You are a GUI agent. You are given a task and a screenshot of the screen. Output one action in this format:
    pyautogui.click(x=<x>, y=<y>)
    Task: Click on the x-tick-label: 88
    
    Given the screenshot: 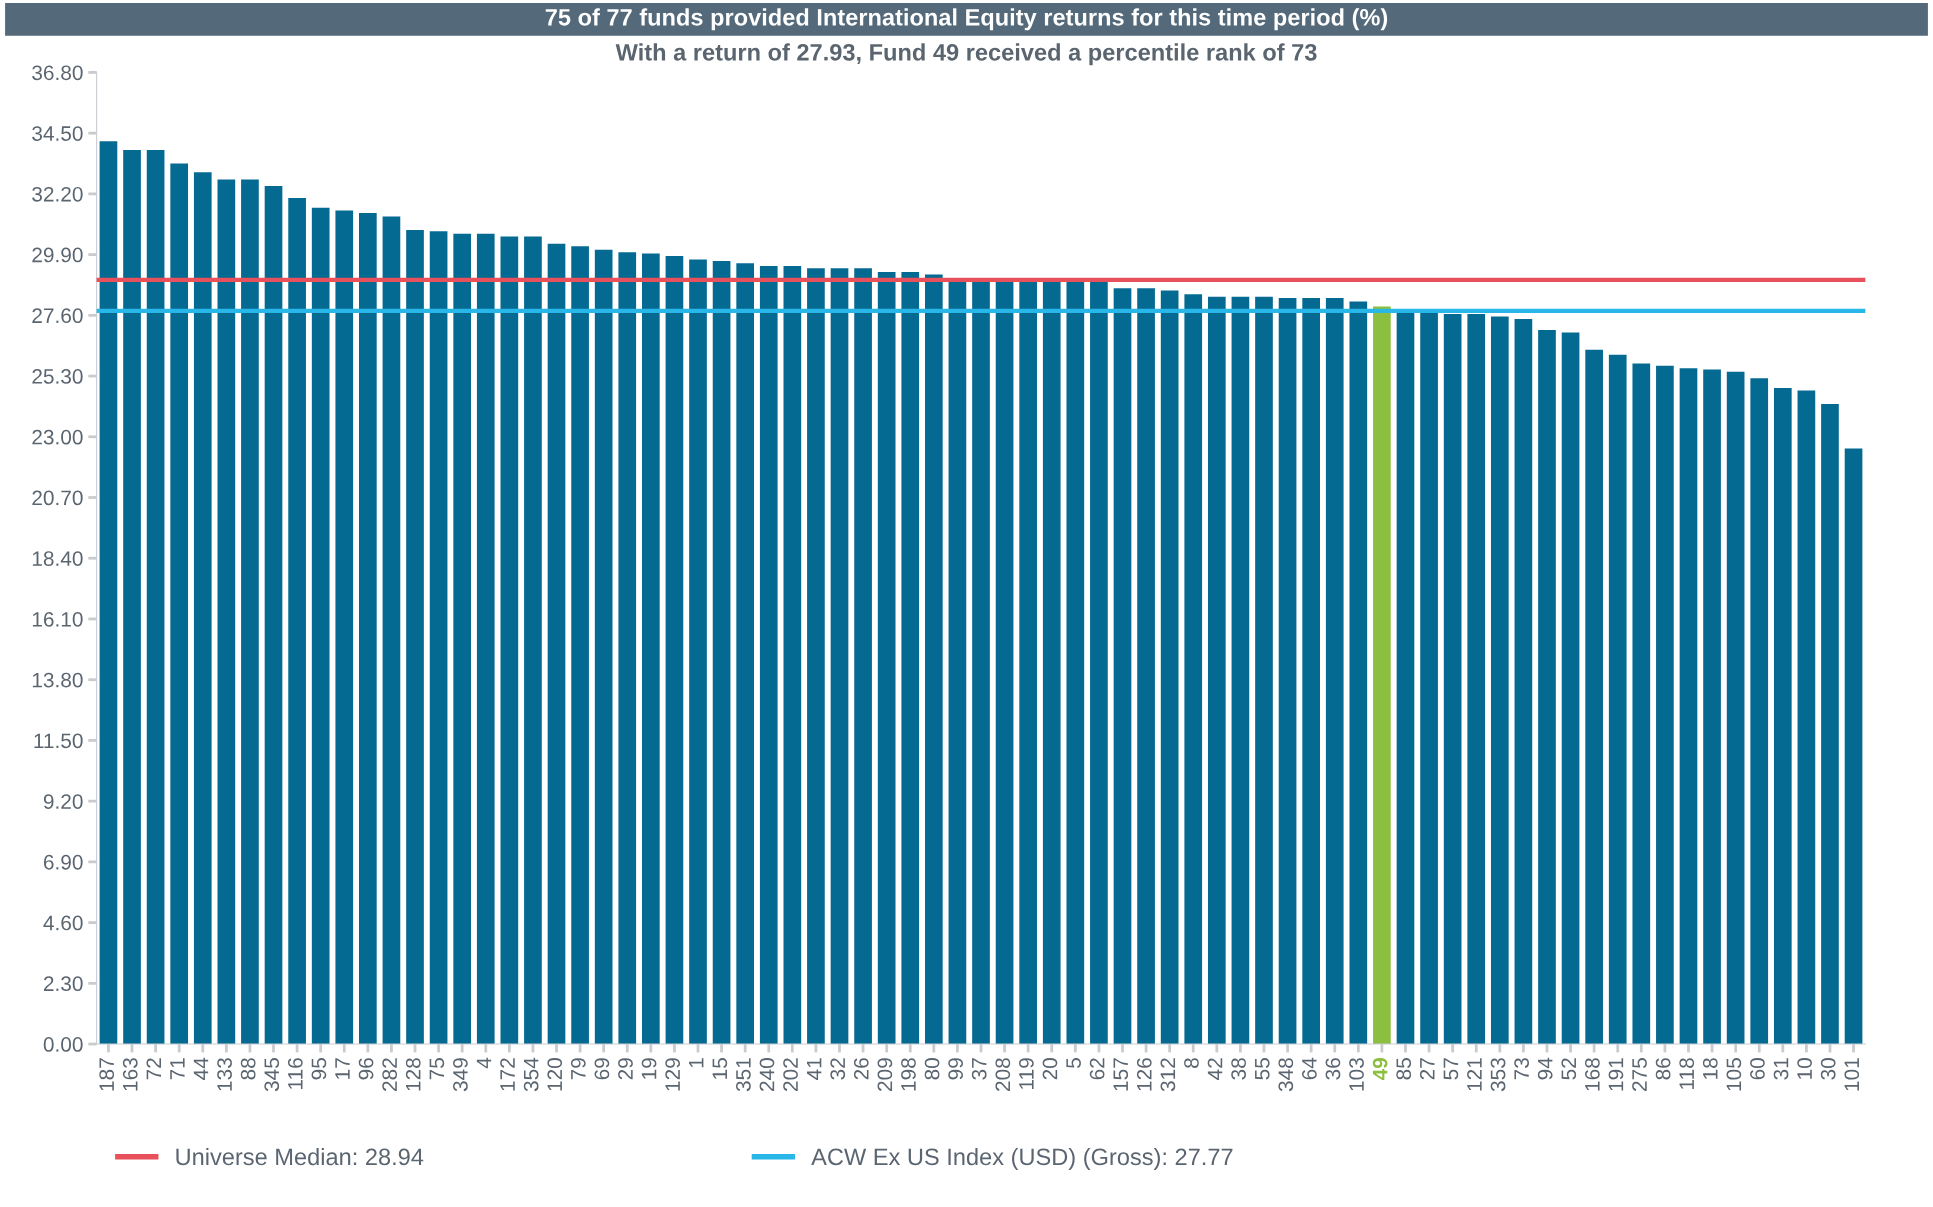 What is the action you would take?
    pyautogui.click(x=248, y=1069)
    